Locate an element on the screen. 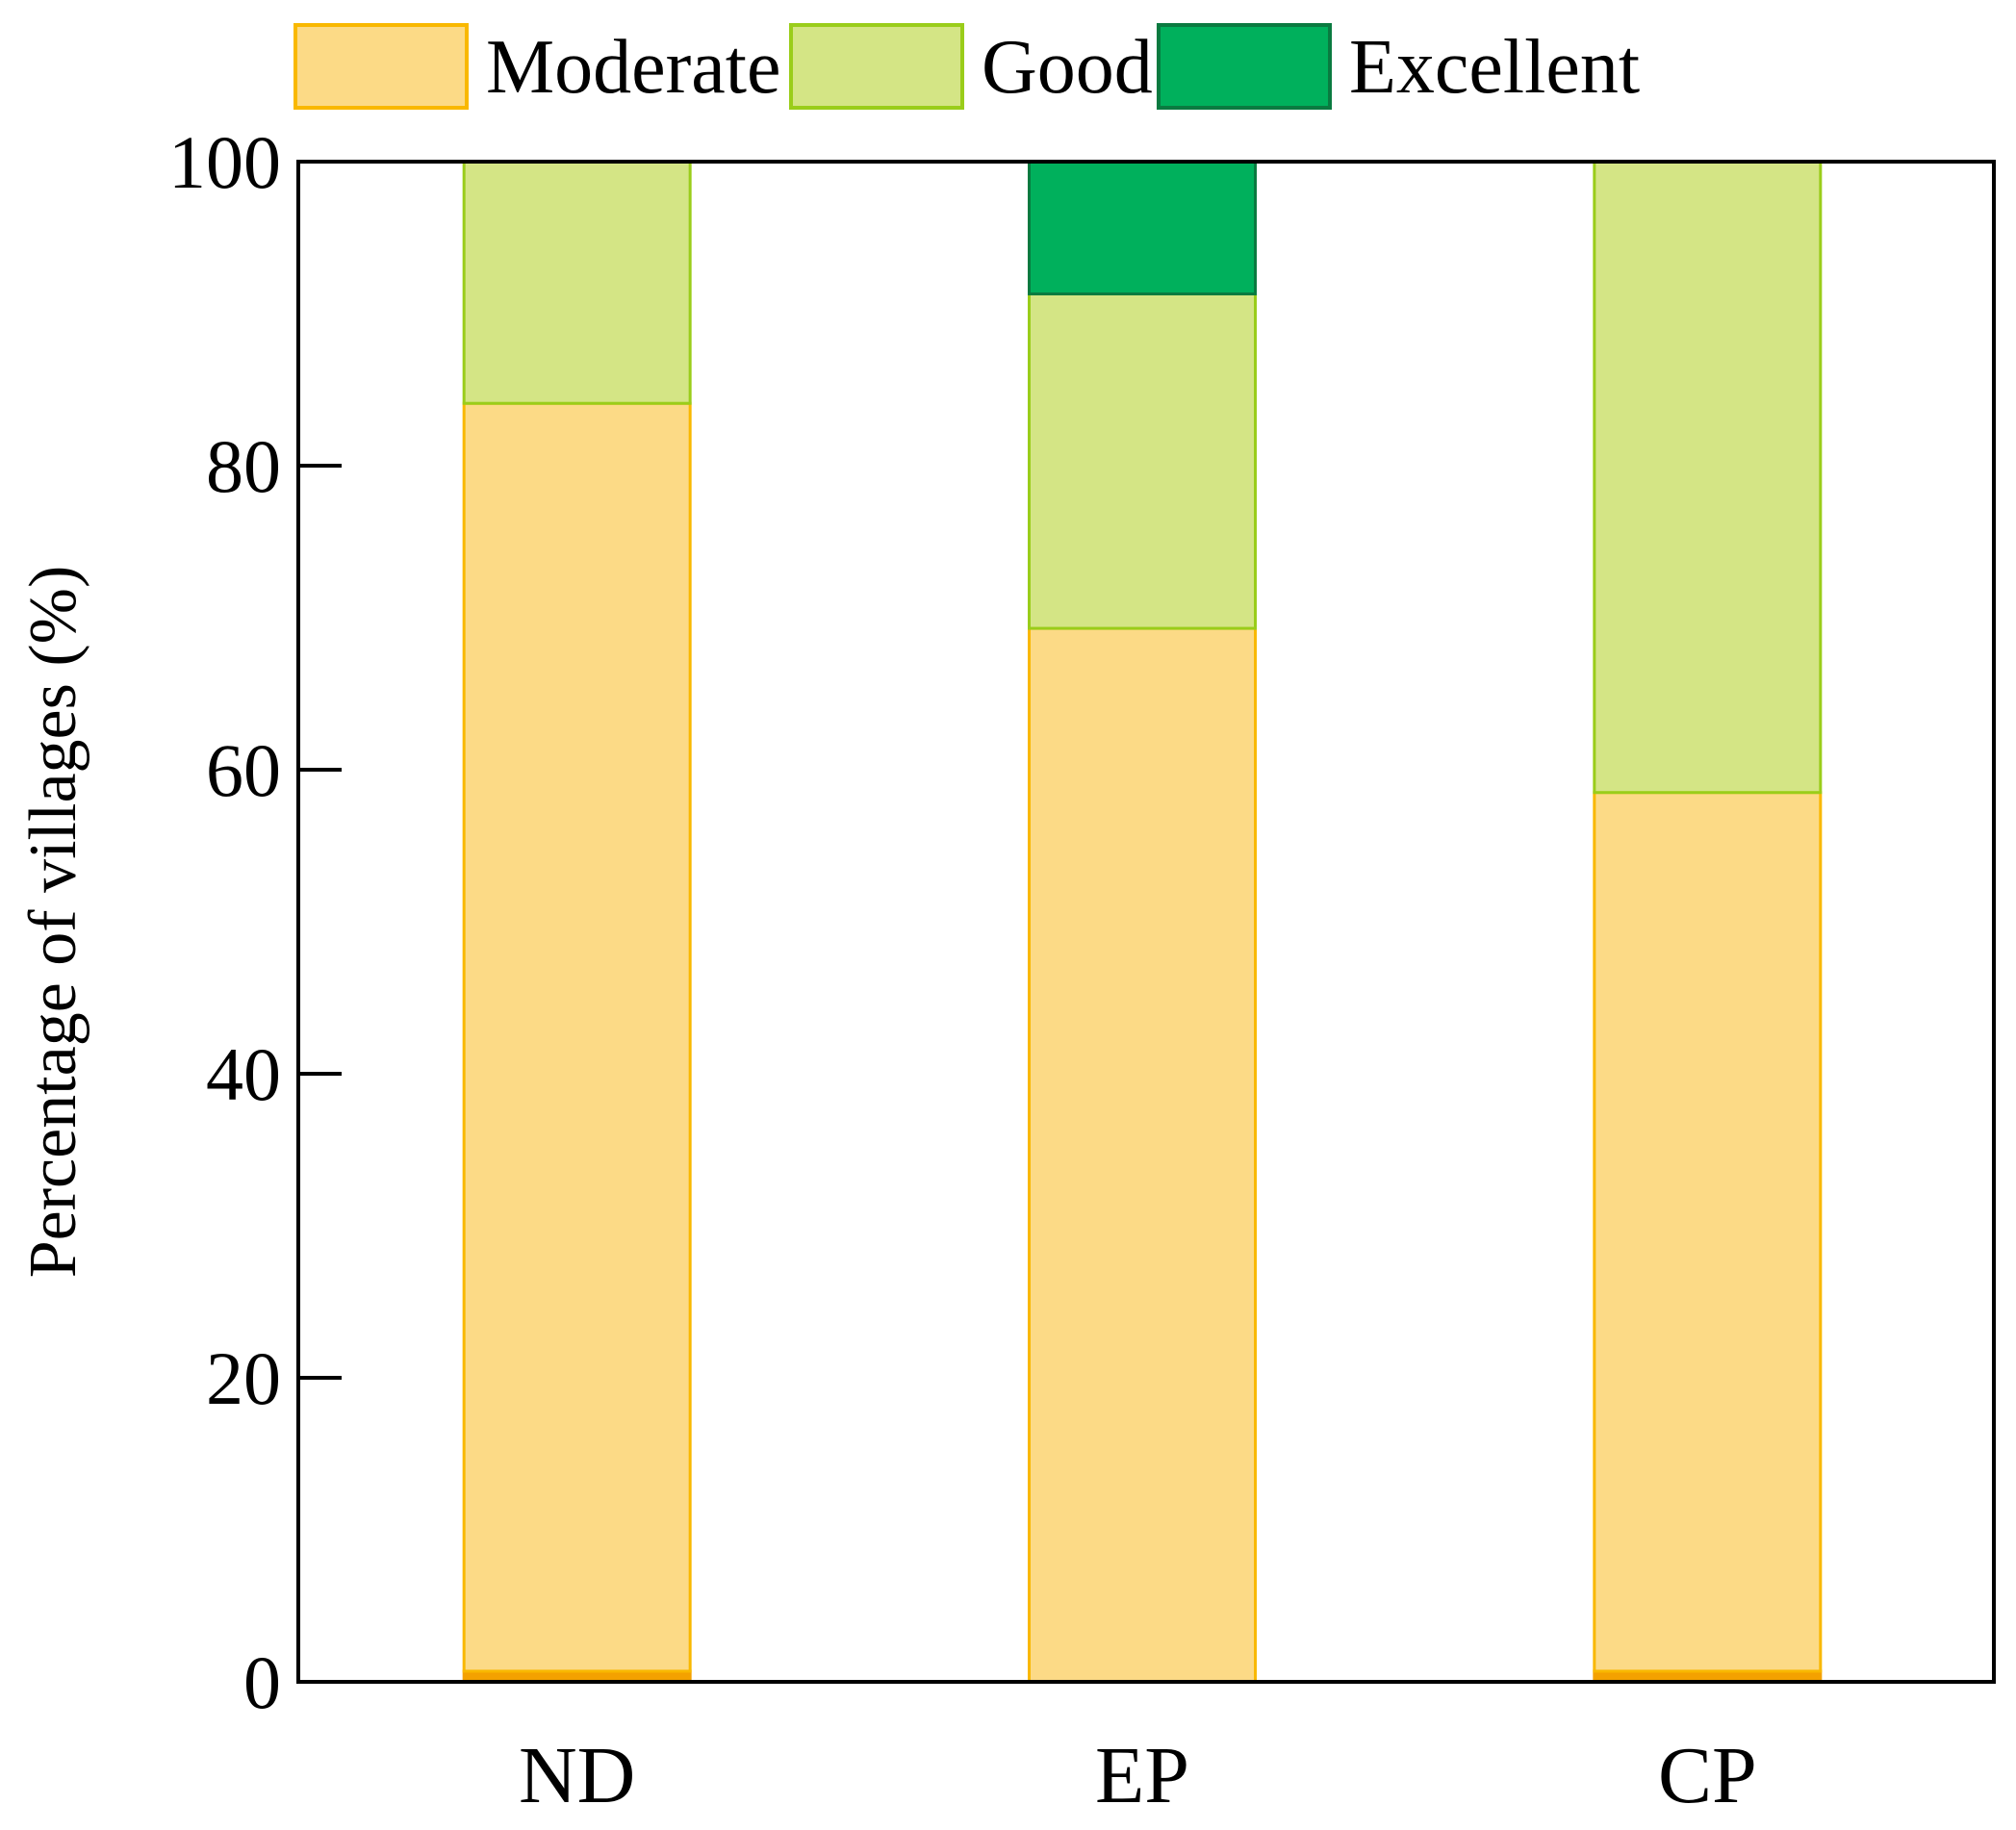  legend-label-good: Good is located at coordinates (1067, 67).